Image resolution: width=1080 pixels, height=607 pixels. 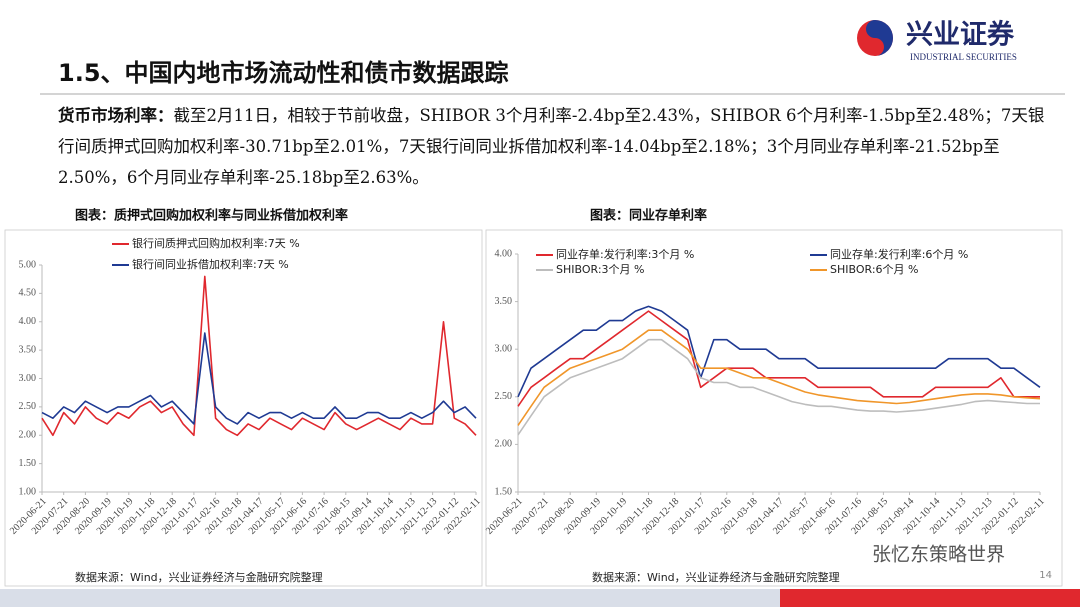 I want to click on legend-label: 银行间同业拆借加权利率:7天 %, so click(x=210, y=264).